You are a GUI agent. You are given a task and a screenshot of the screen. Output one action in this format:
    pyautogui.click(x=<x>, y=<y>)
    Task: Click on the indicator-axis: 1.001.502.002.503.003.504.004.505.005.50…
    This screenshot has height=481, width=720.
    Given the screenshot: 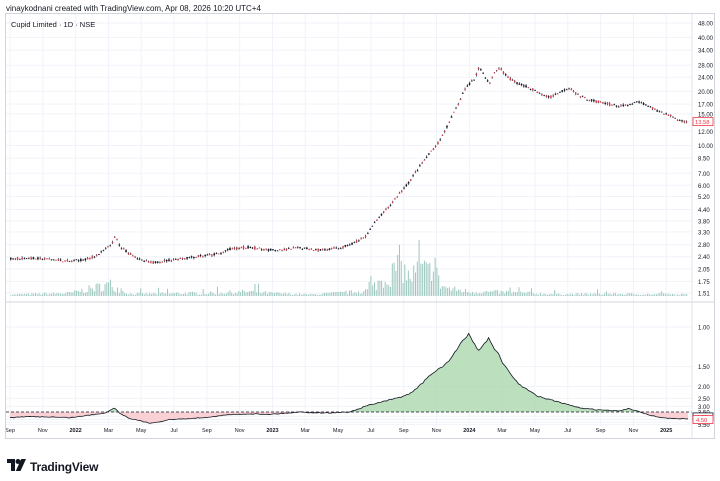 What is the action you would take?
    pyautogui.click(x=703, y=377)
    